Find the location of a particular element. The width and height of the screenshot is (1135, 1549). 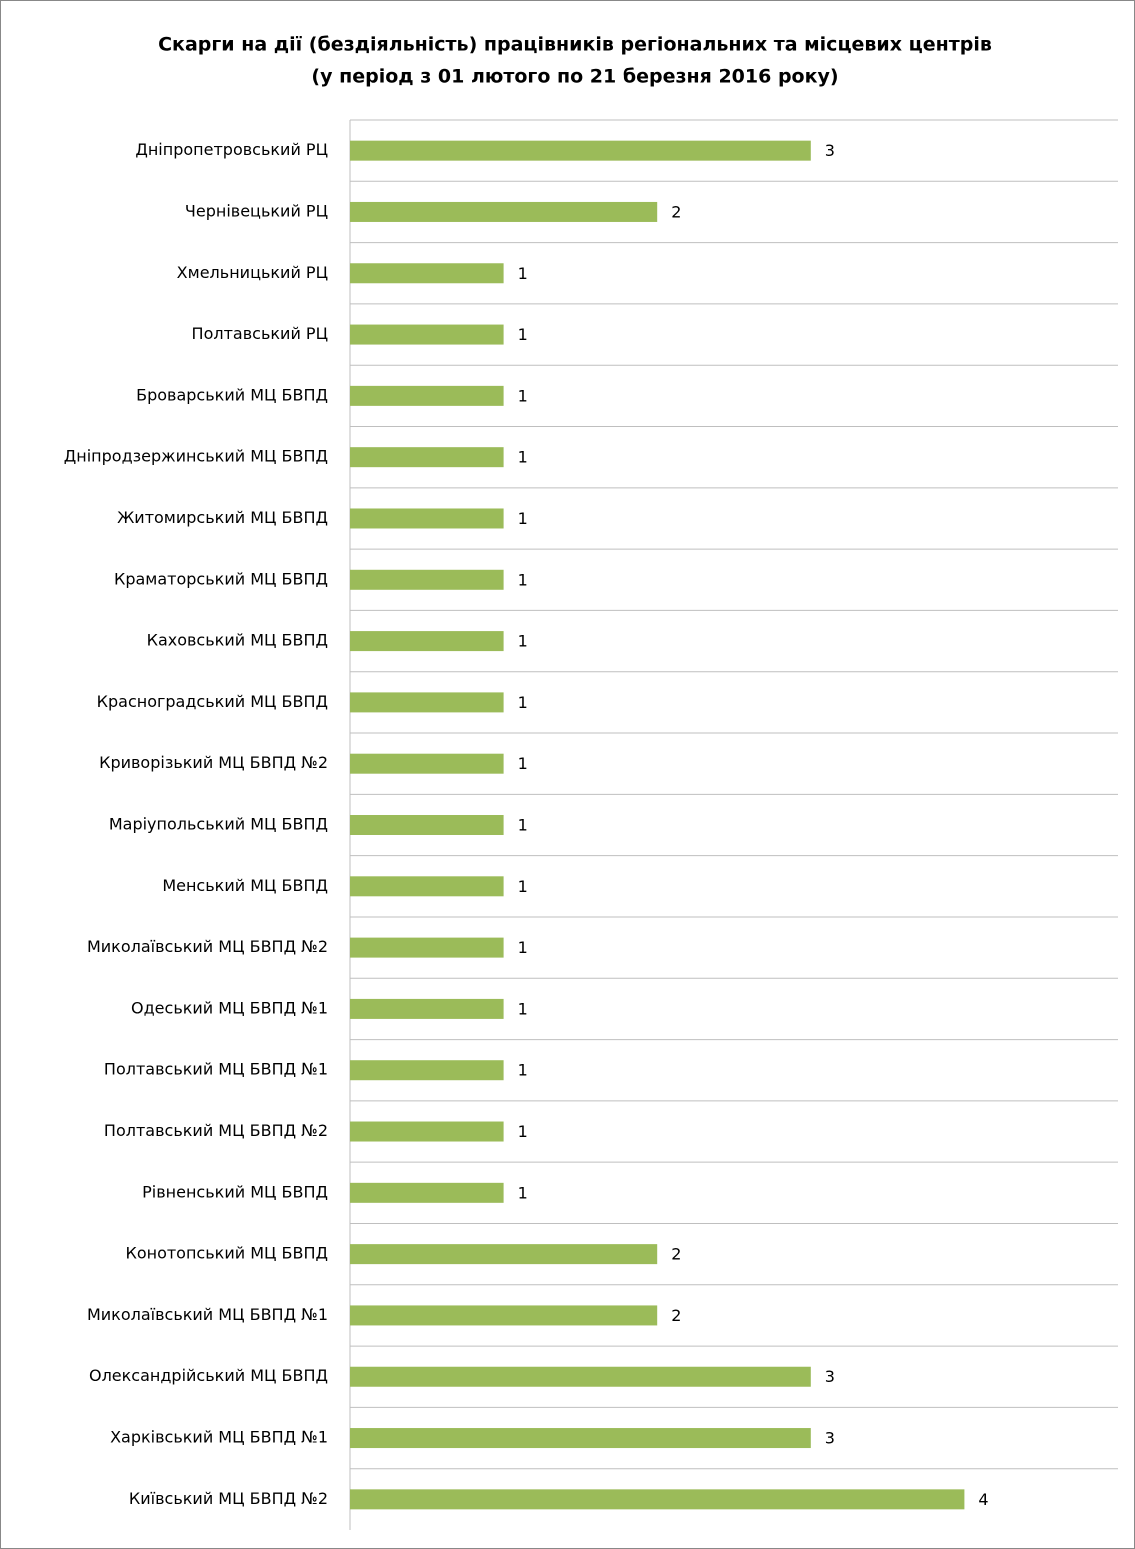

y-tick-label: Миколаївський МЦ БВПД №2 is located at coordinates (207, 946).